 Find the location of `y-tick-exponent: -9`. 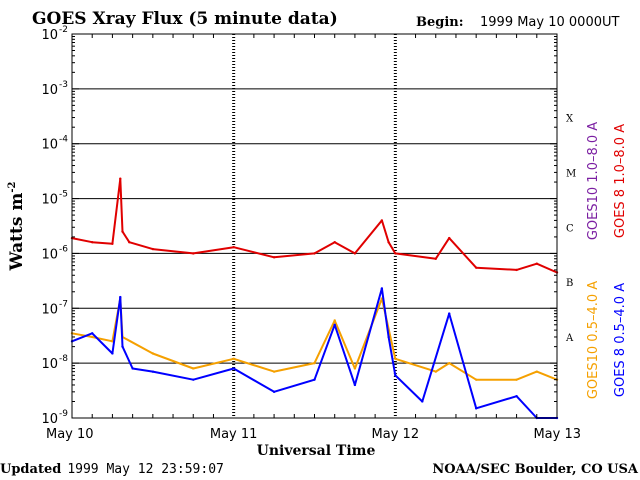

y-tick-exponent: -9 is located at coordinates (63, 414).